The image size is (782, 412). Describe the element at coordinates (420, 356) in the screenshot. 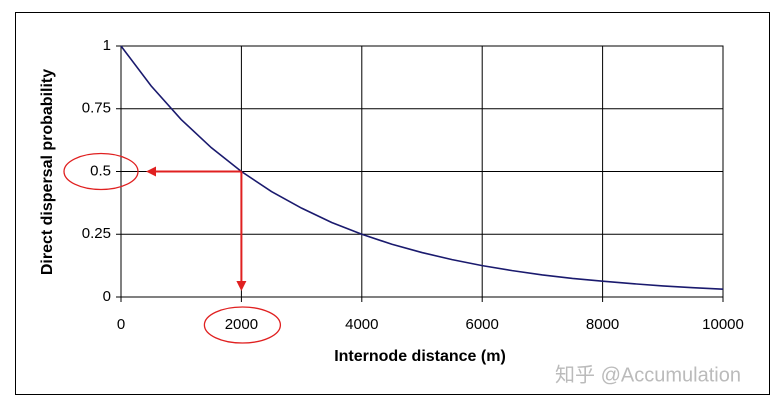

I see `x-axis-title: Internode distance (m)` at that location.